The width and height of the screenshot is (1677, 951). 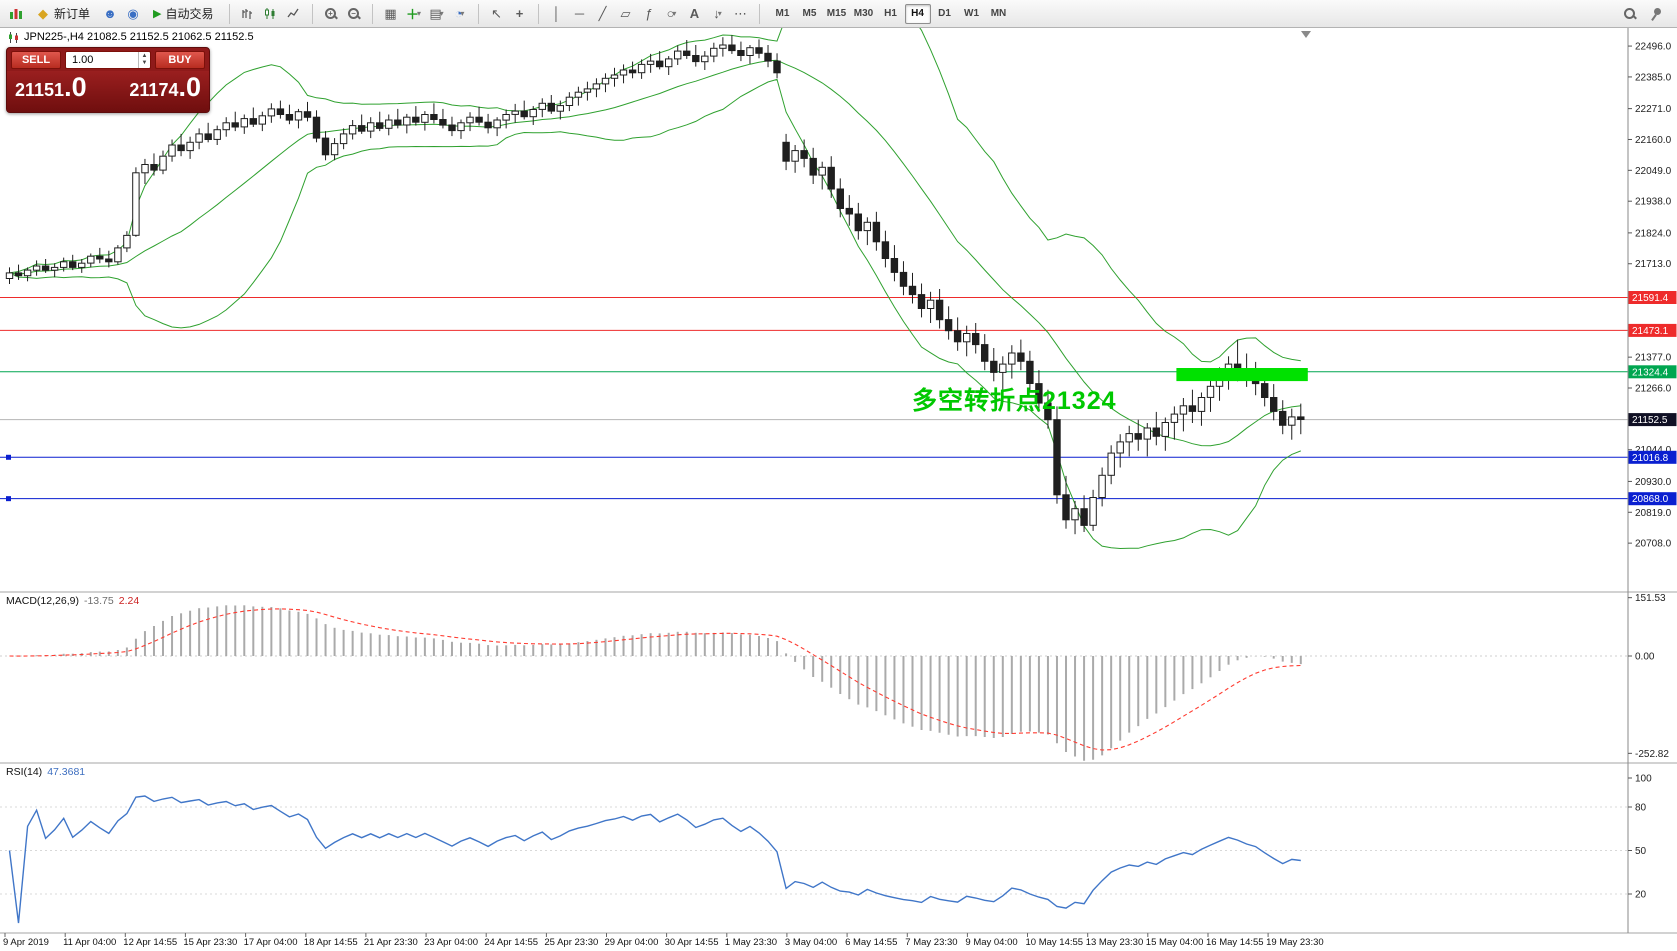 What do you see at coordinates (1055, 942) in the screenshot?
I see `time-axis-label: 10 May 14:55` at bounding box center [1055, 942].